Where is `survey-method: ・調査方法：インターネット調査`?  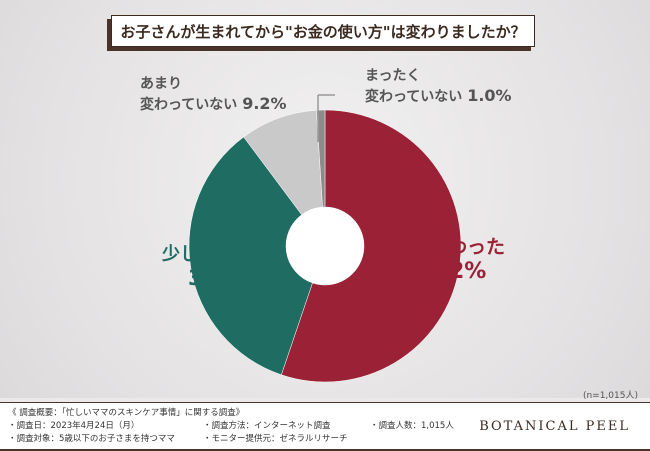 survey-method: ・調査方法：インターネット調査 is located at coordinates (267, 426).